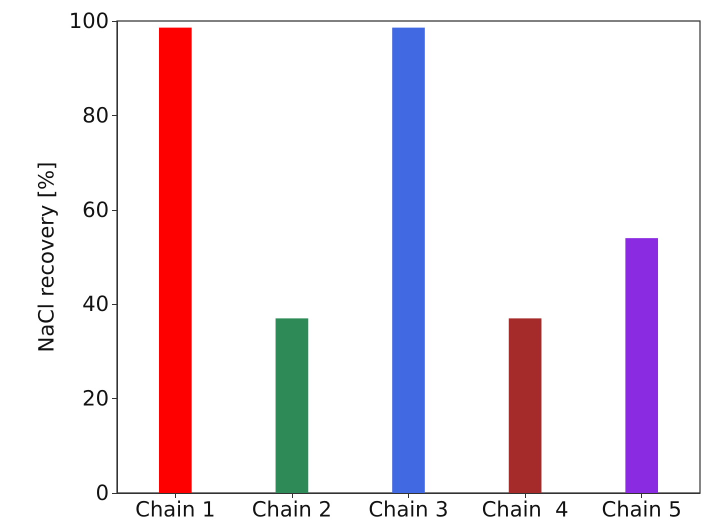 The width and height of the screenshot is (708, 531). Describe the element at coordinates (408, 510) in the screenshot. I see `x-tick-label: Chain 3` at that location.